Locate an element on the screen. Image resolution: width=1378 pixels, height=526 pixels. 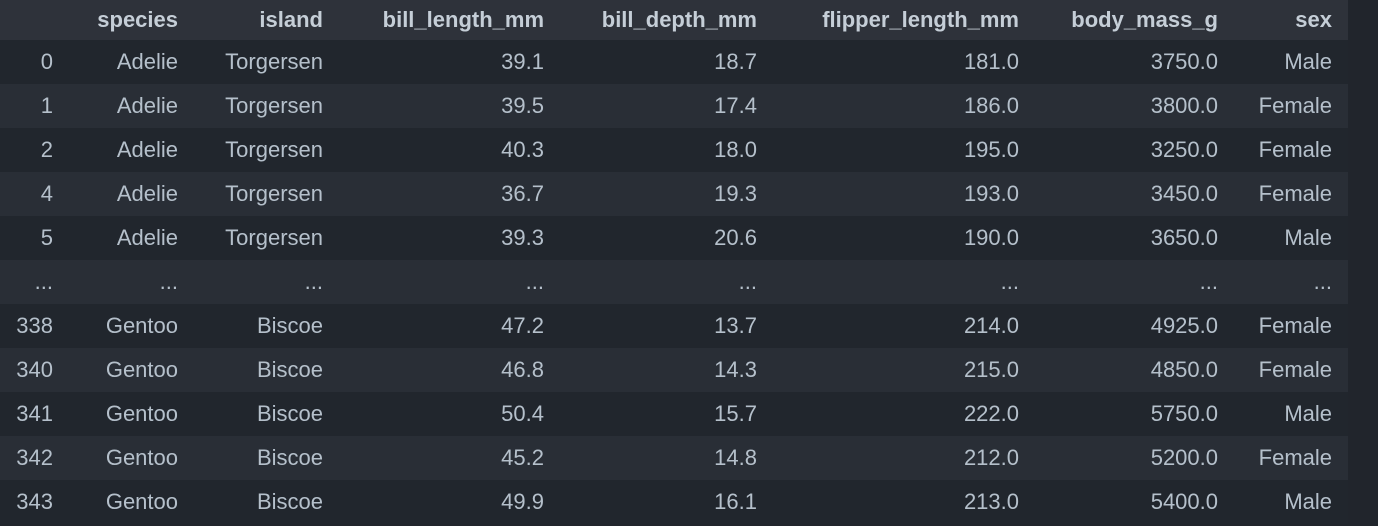
table-row: 0 Adelie Torgersen 39.1 18.7 181.0 3750.0 Male is located at coordinates (674, 62).